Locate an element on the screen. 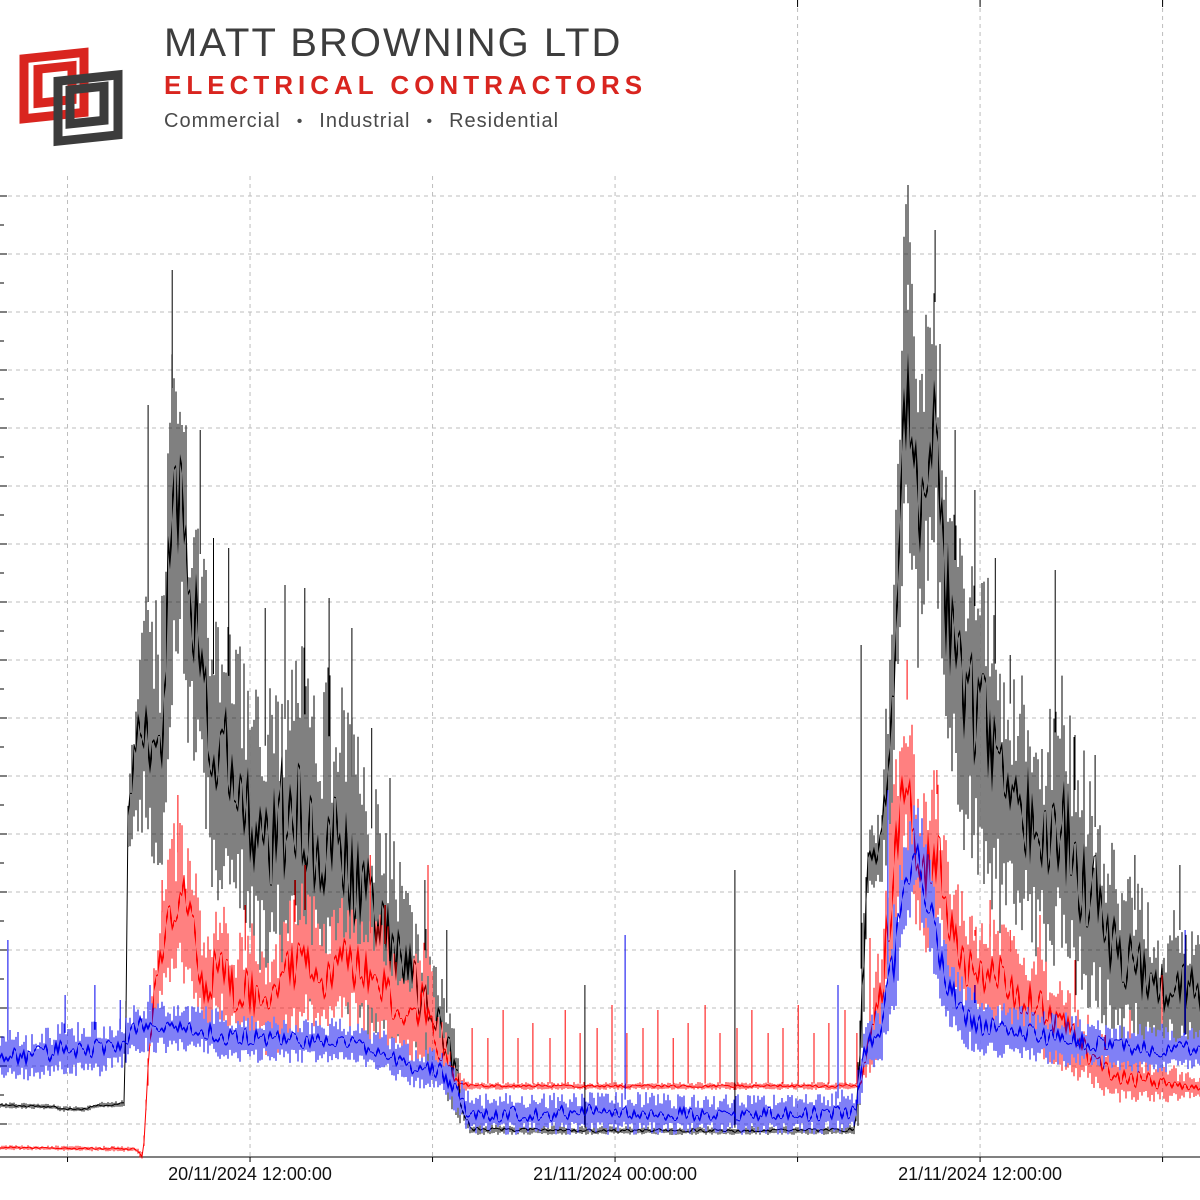  x-axis-tick-label: 20/11/2024 12:00:00 is located at coordinates (250, 1174).